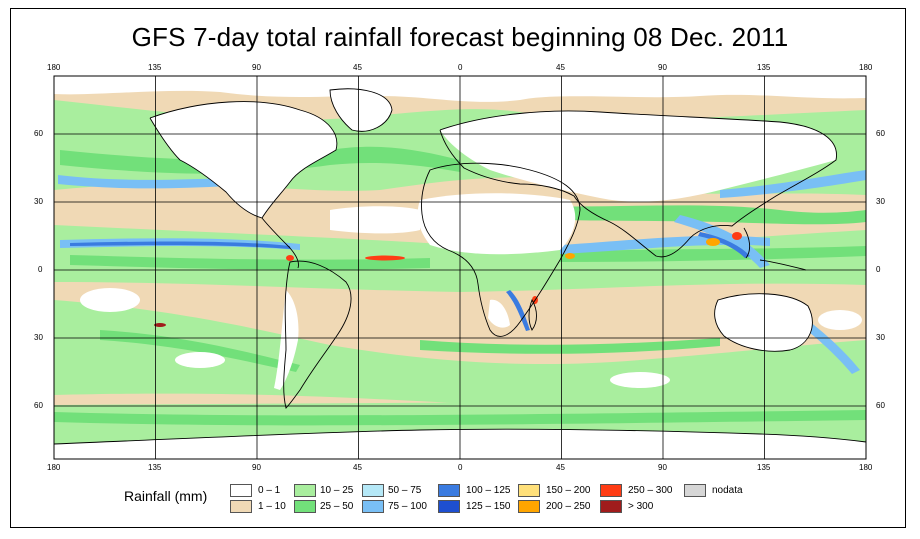  Describe the element at coordinates (460, 67) in the screenshot. I see `lon-tick-top: 0` at that location.